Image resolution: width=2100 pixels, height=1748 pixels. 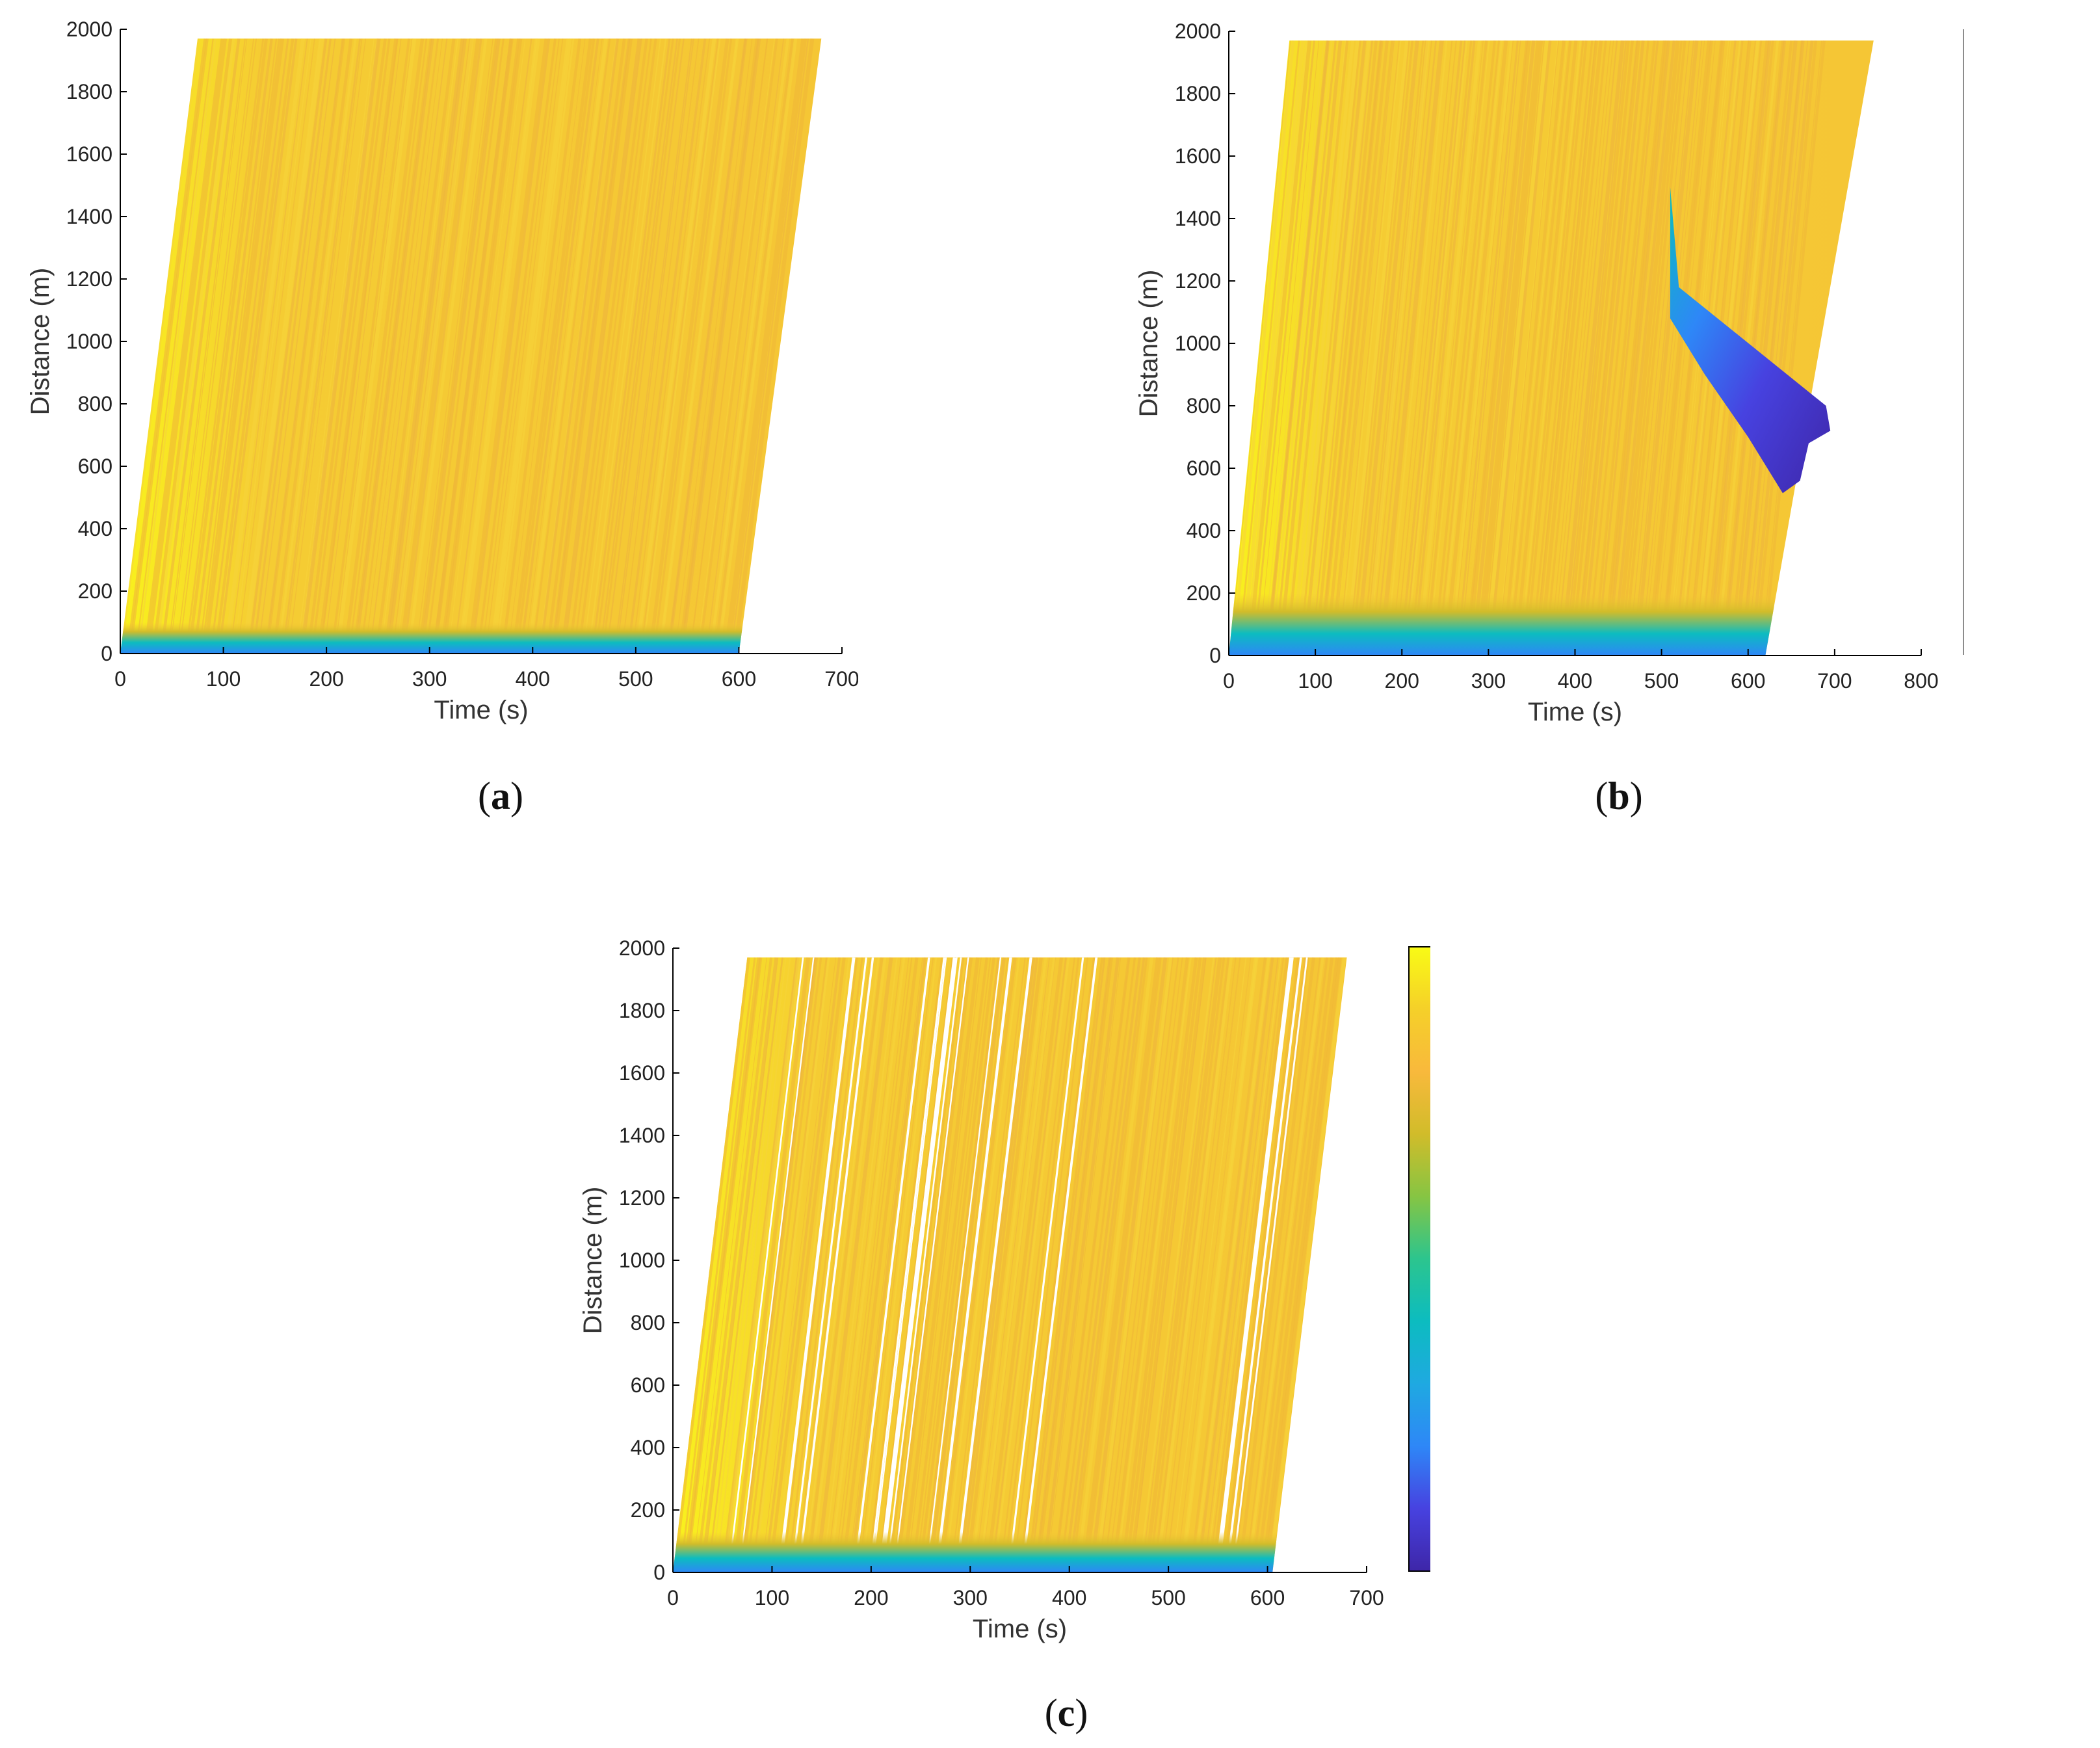 I want to click on x-tick-label: 600, so click(x=1748, y=681).